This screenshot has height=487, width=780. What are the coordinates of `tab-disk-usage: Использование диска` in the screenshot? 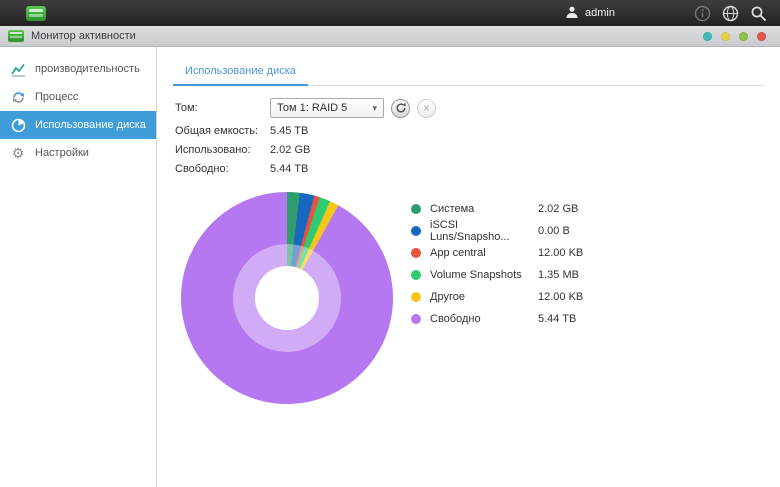 It's located at (240, 72).